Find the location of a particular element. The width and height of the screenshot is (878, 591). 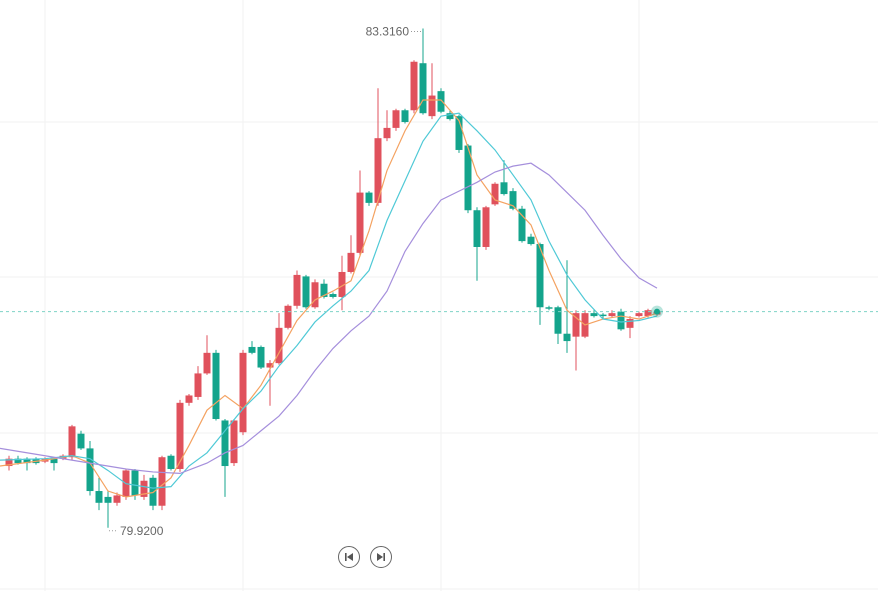

prev-icon is located at coordinates (349, 557).